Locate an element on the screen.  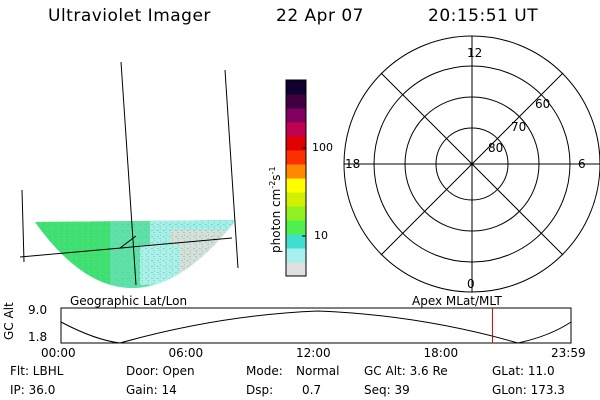
mode-label: Mode: is located at coordinates (264, 371).